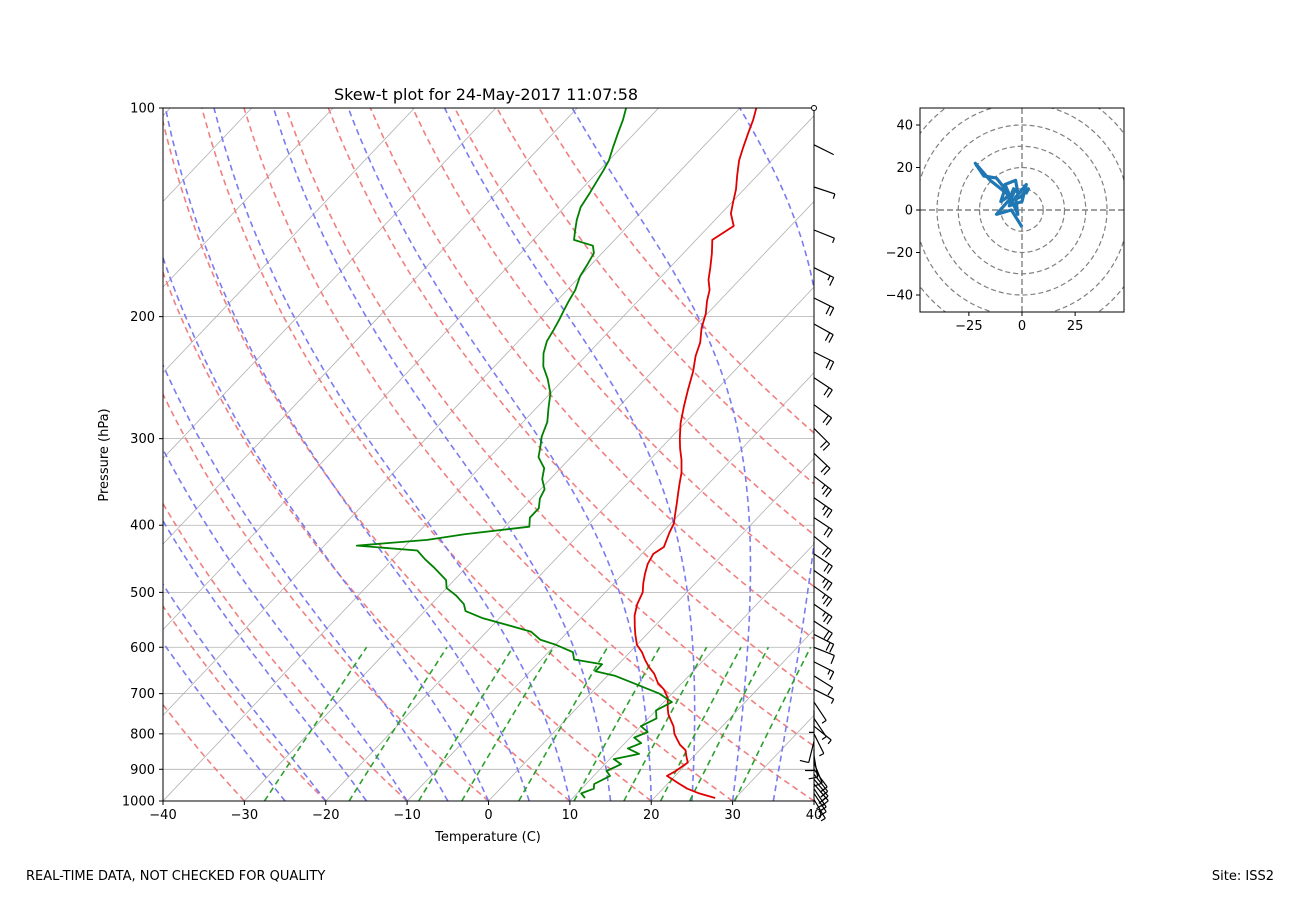 The image size is (1300, 900). What do you see at coordinates (1022, 326) in the screenshot?
I see `hodograph-x-tick-label: 0` at bounding box center [1022, 326].